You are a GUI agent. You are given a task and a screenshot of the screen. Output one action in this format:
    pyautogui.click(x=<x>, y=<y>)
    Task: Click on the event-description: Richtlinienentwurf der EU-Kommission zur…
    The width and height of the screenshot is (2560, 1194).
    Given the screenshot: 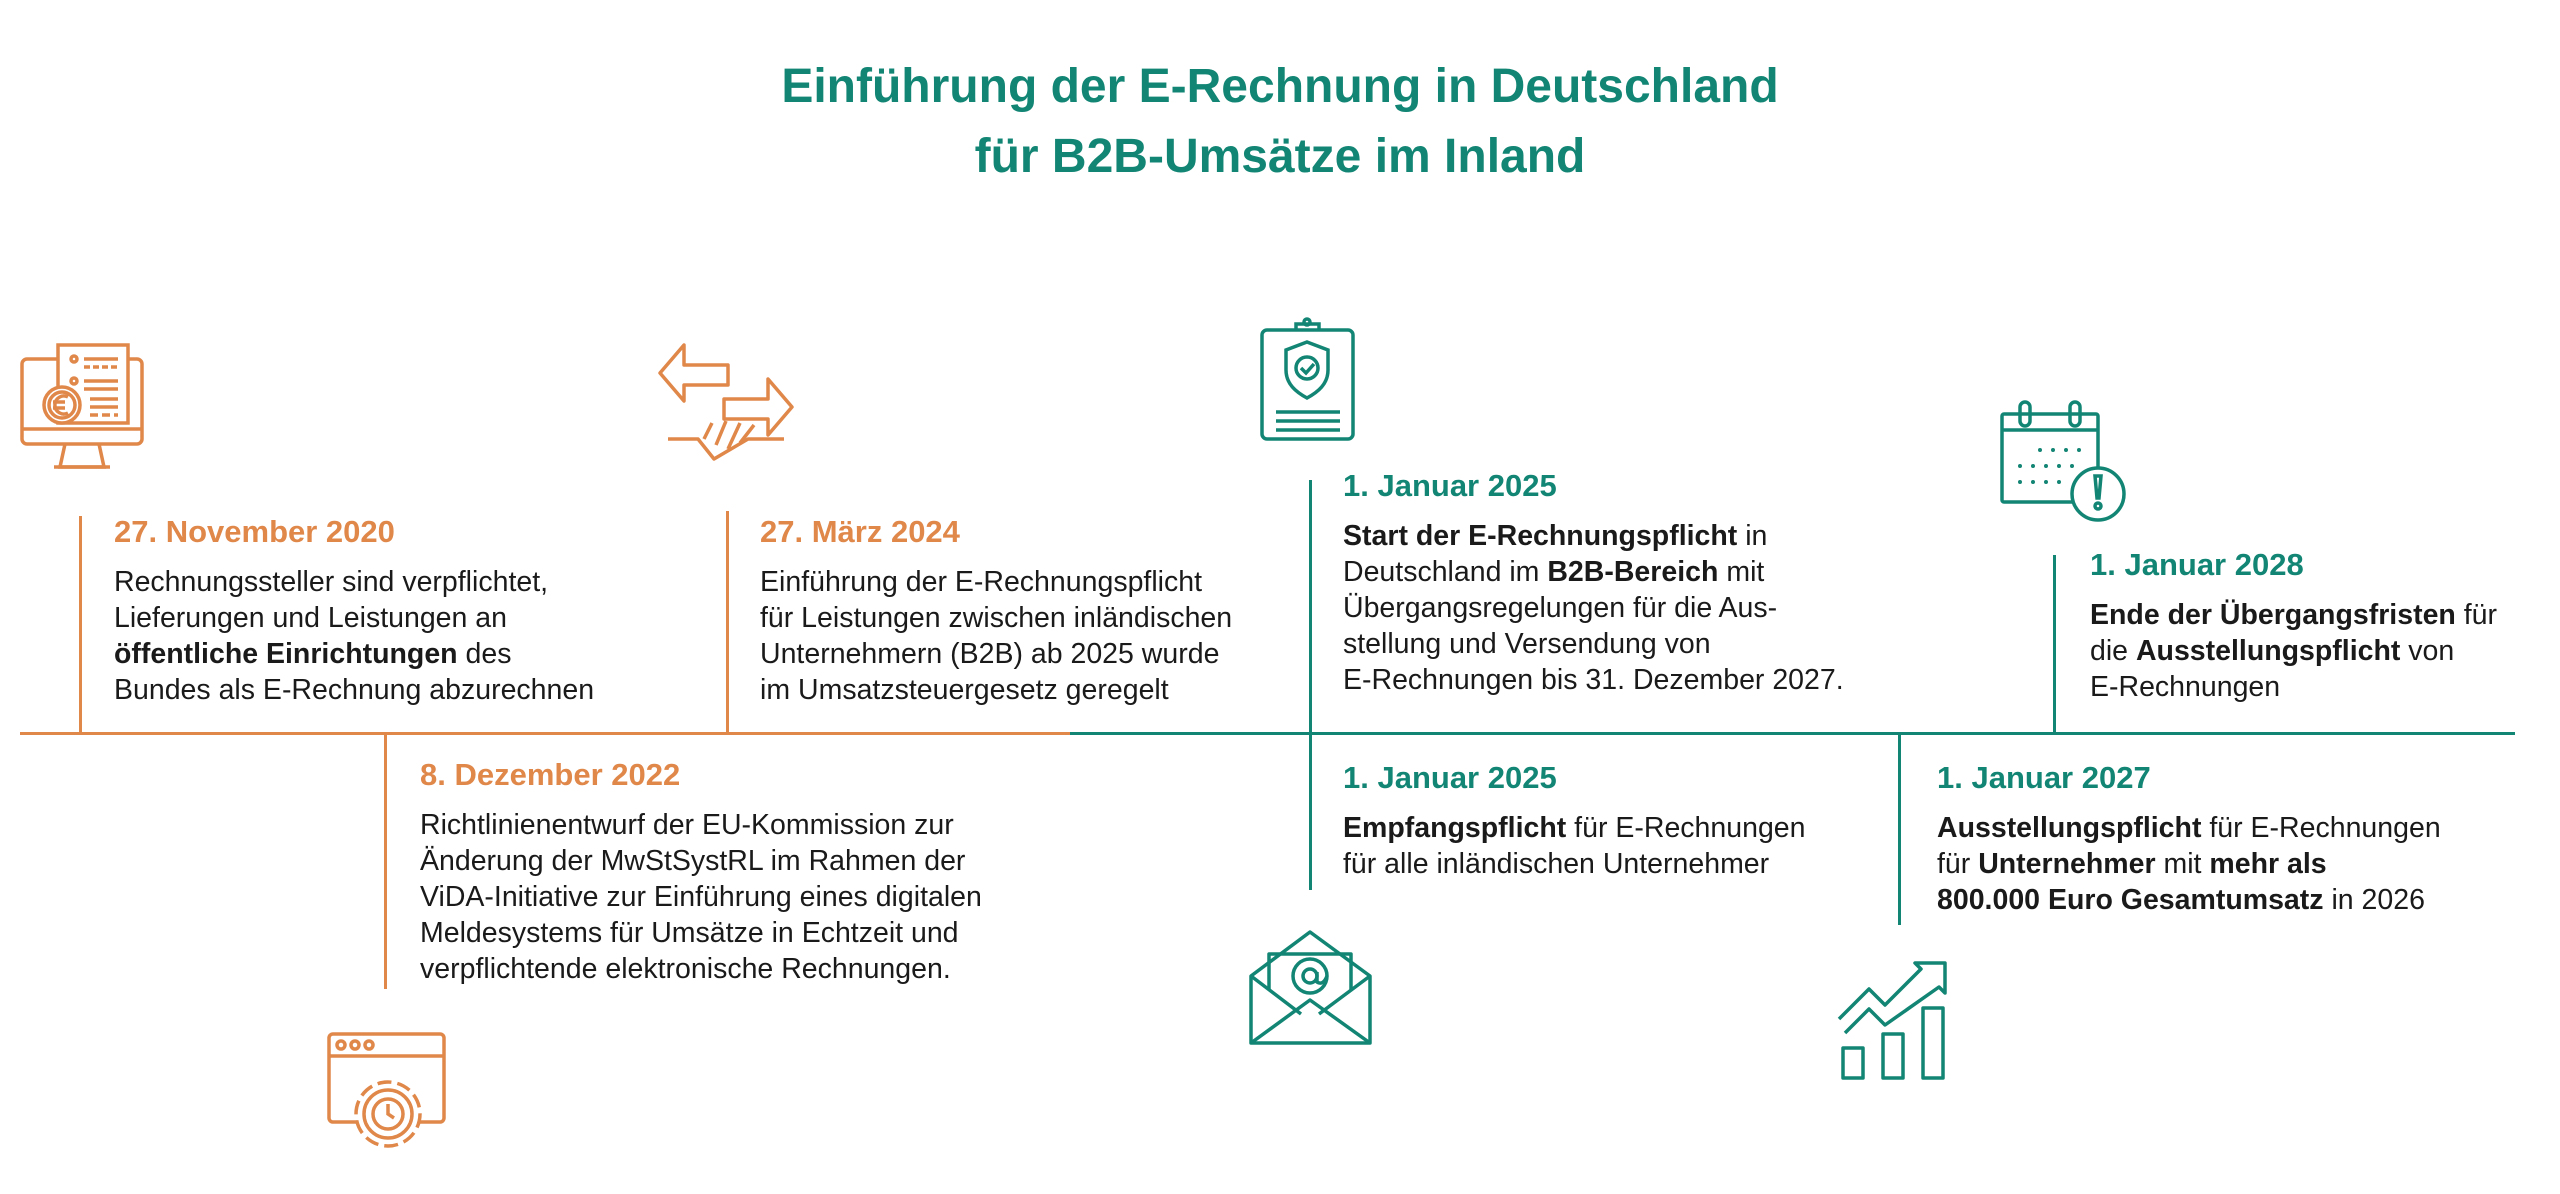 What is the action you would take?
    pyautogui.click(x=701, y=897)
    